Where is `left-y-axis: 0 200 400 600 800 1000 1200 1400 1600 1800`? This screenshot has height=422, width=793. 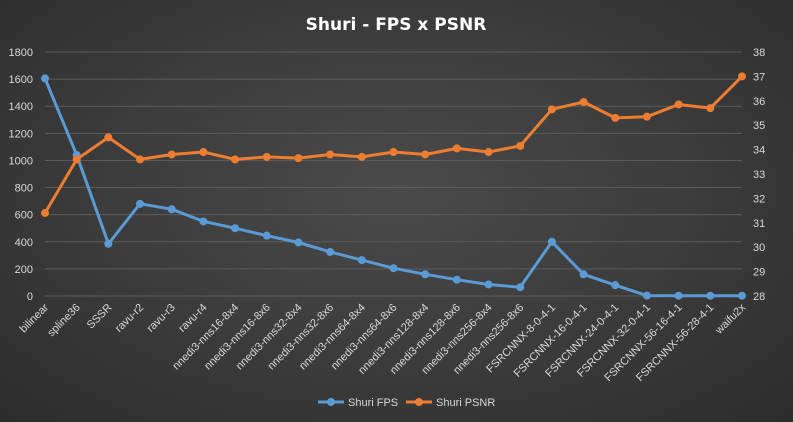 left-y-axis: 0 200 400 600 800 1000 1200 1400 1600 1800 is located at coordinates (21, 175).